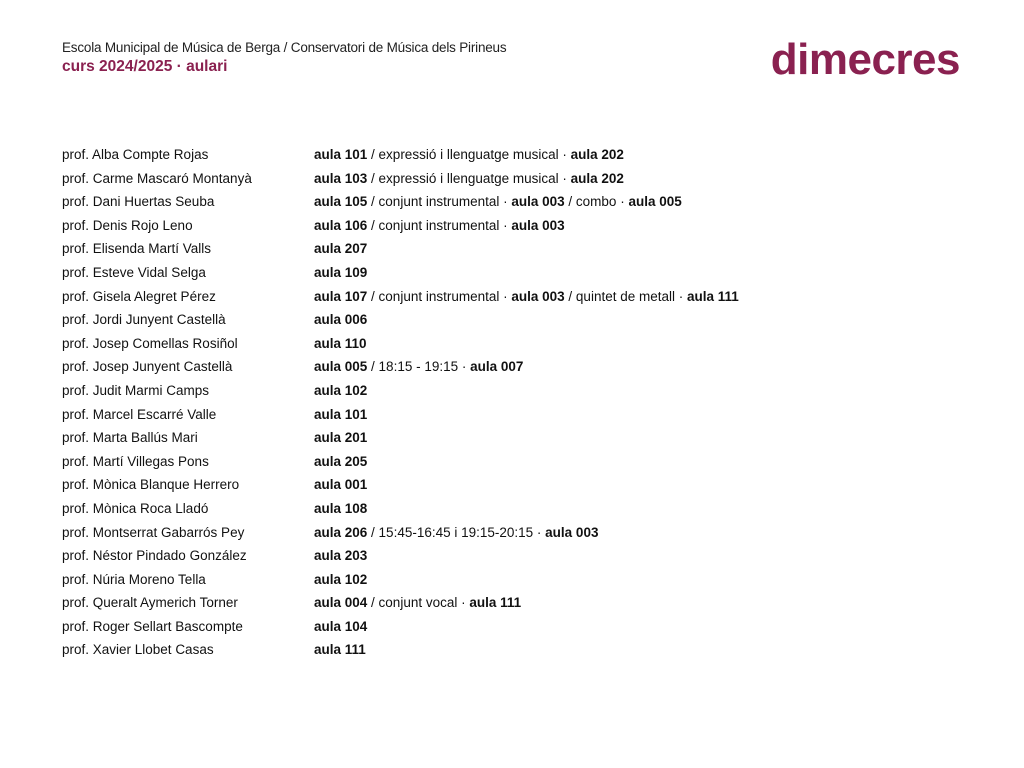 The image size is (1024, 768). I want to click on teacher-name: prof. Elisenda Martí Valls, so click(137, 249).